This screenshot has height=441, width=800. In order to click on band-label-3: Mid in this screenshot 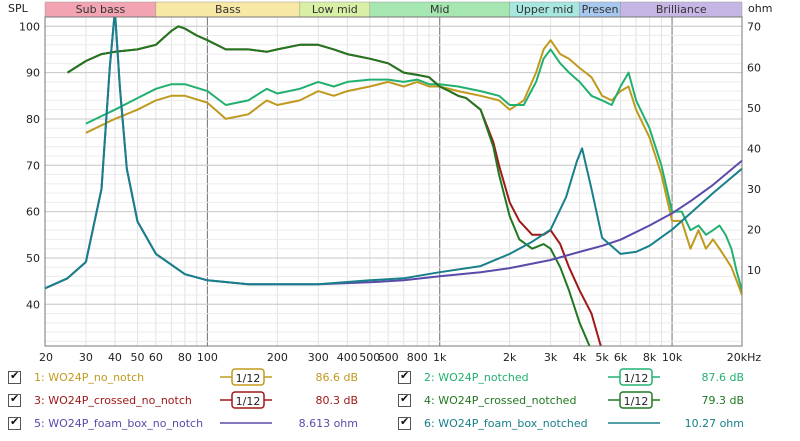, I will do `click(440, 9)`.